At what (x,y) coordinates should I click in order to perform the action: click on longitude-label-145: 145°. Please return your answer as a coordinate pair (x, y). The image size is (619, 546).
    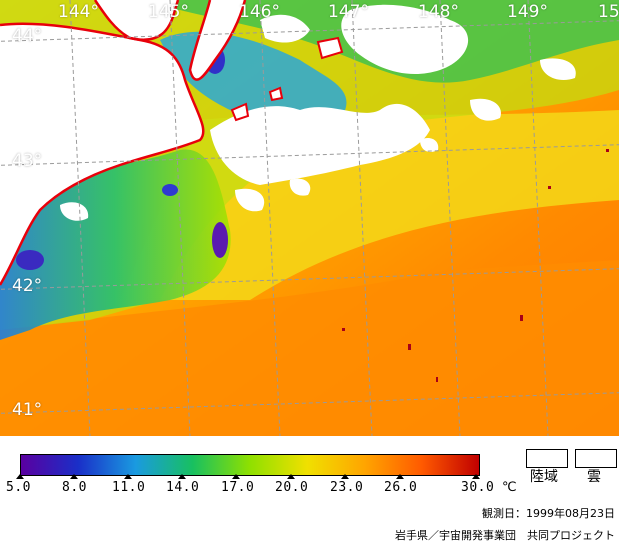
    Looking at the image, I should click on (168, 12).